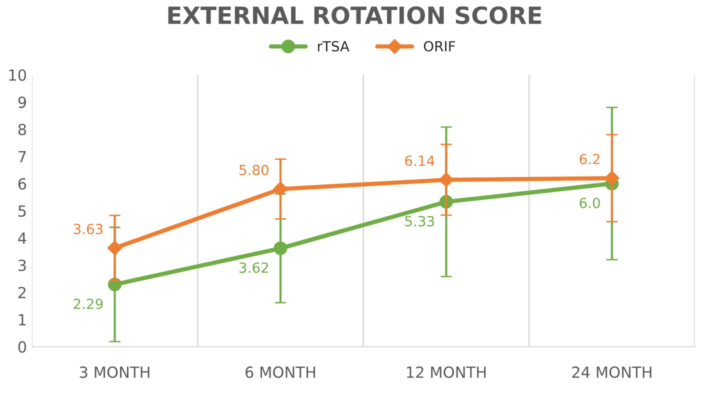 The width and height of the screenshot is (709, 394). Describe the element at coordinates (419, 221) in the screenshot. I see `data-label: 5.33` at that location.